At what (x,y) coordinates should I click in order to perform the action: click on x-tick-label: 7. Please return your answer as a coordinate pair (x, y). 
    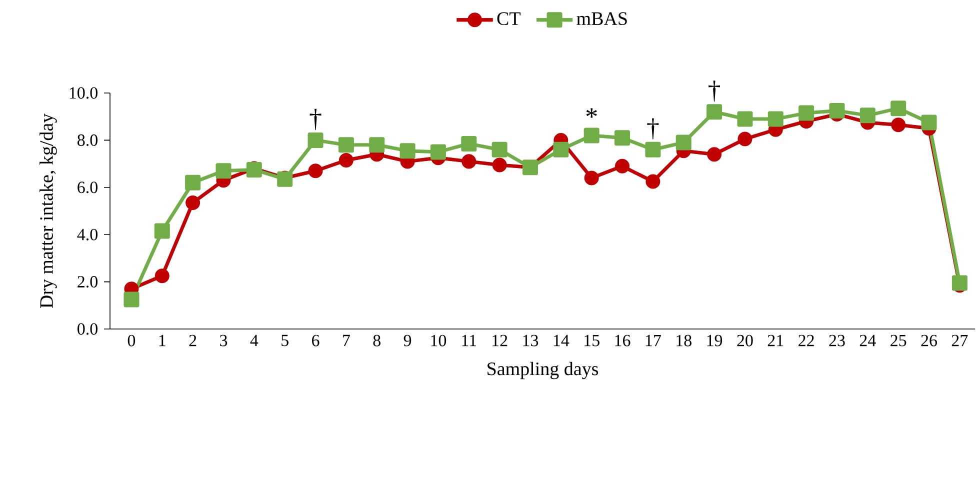
    Looking at the image, I should click on (346, 340).